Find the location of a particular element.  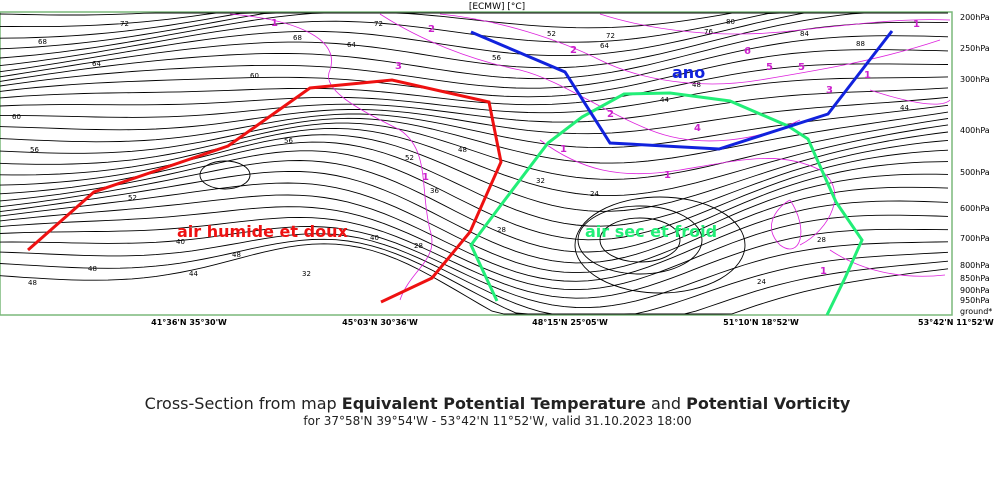

contour-label: 88 is located at coordinates (860, 44).